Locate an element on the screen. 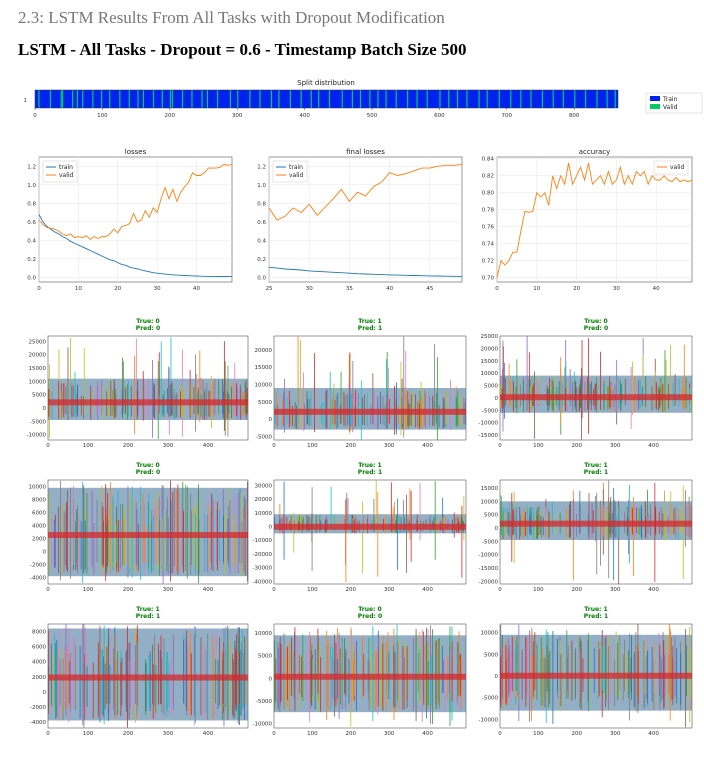 This screenshot has height=766, width=704. split-plot-area: 0 100 200 300 400 500 600 700 800 is located at coordinates (326, 104).